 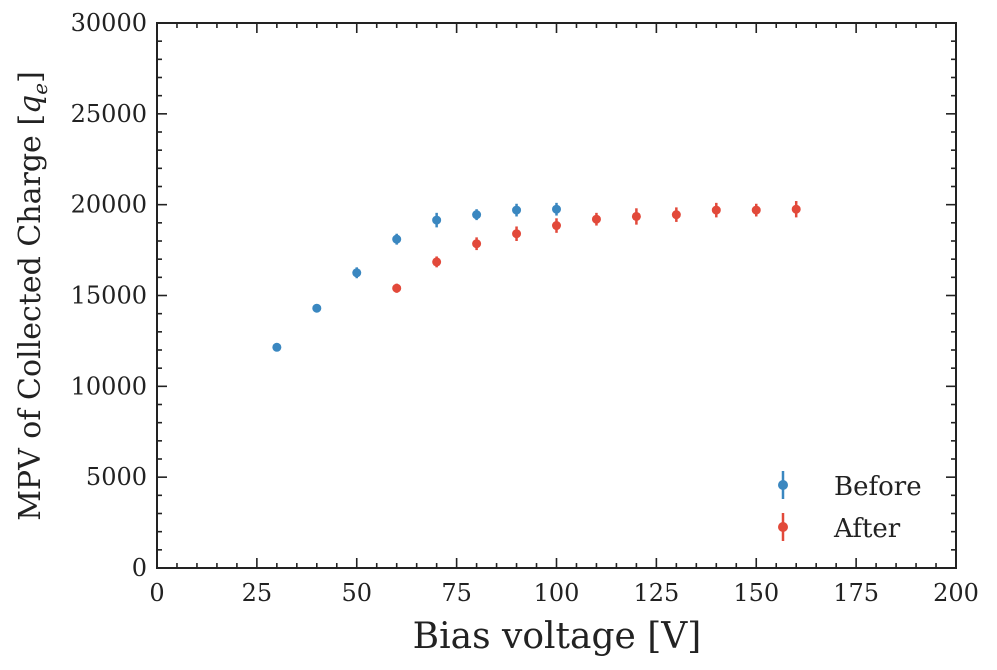 What do you see at coordinates (109, 23) in the screenshot?
I see `y-tick-label: 30000` at bounding box center [109, 23].